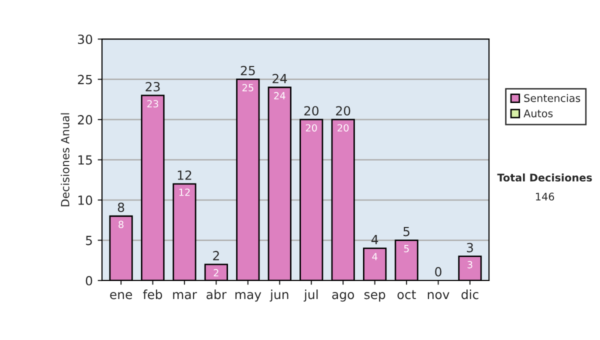 Image resolution: width=600 pixels, height=340 pixels. What do you see at coordinates (152, 295) in the screenshot?
I see `x-tick-label: feb` at bounding box center [152, 295].